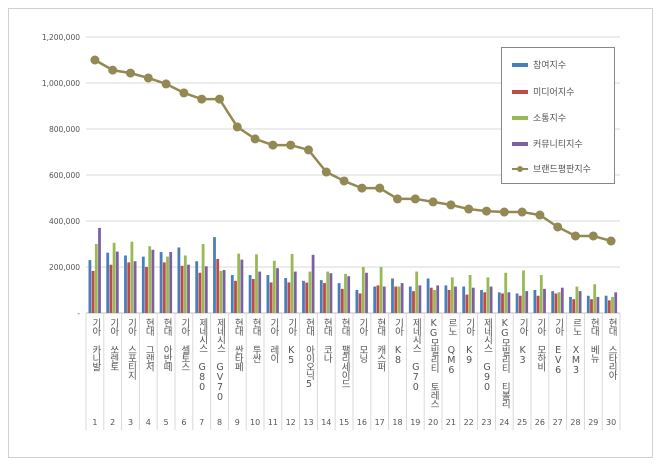  I want to click on category-label: 기아 모닝, so click(362, 340).